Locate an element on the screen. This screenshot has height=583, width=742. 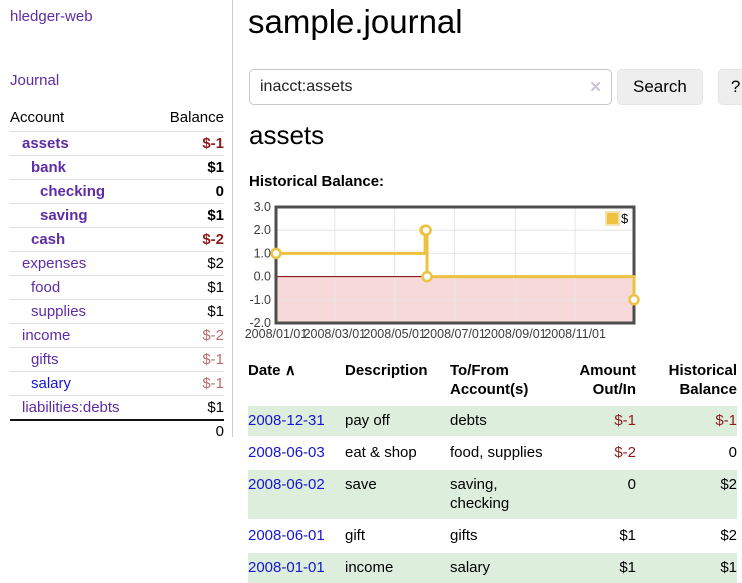
account-name-cell: assets is located at coordinates (63, 143).